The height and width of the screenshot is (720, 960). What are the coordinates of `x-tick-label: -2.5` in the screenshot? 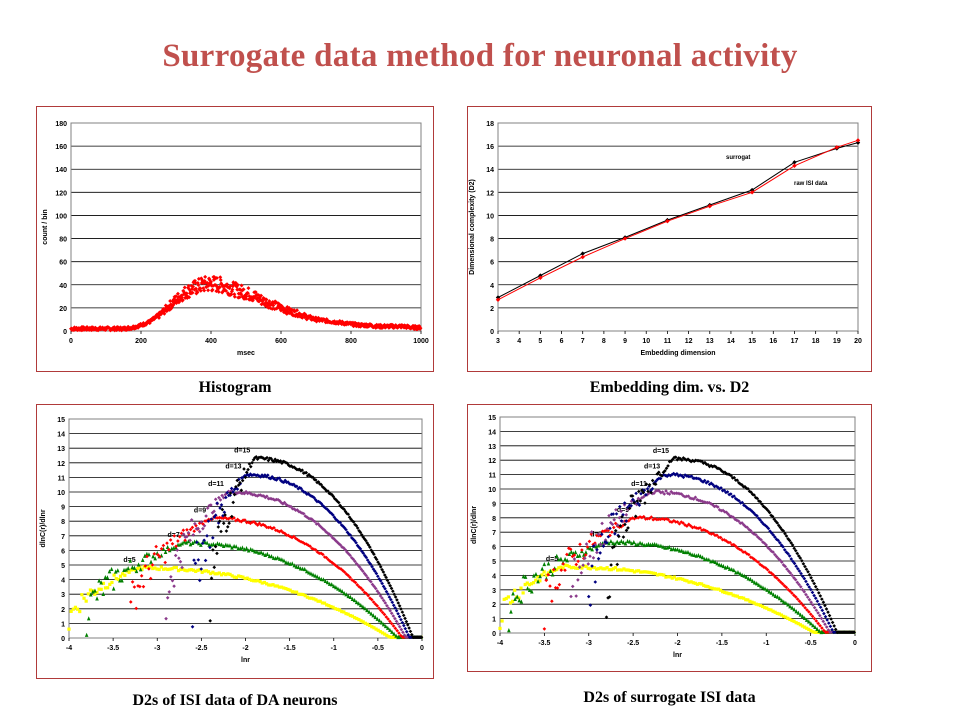 It's located at (633, 643).